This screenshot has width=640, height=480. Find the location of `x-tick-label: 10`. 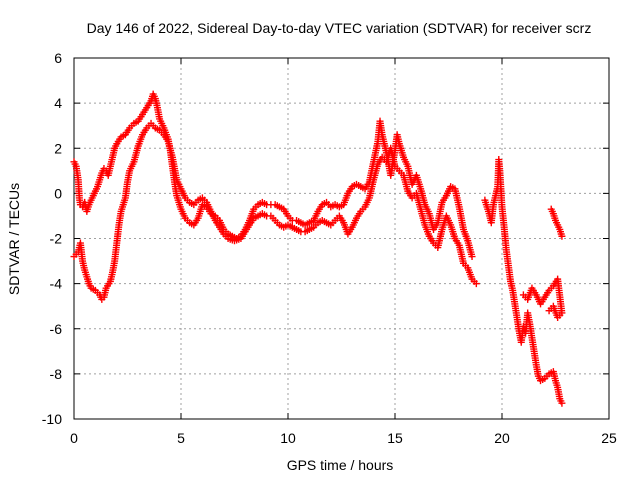

x-tick-label: 10 is located at coordinates (288, 438).